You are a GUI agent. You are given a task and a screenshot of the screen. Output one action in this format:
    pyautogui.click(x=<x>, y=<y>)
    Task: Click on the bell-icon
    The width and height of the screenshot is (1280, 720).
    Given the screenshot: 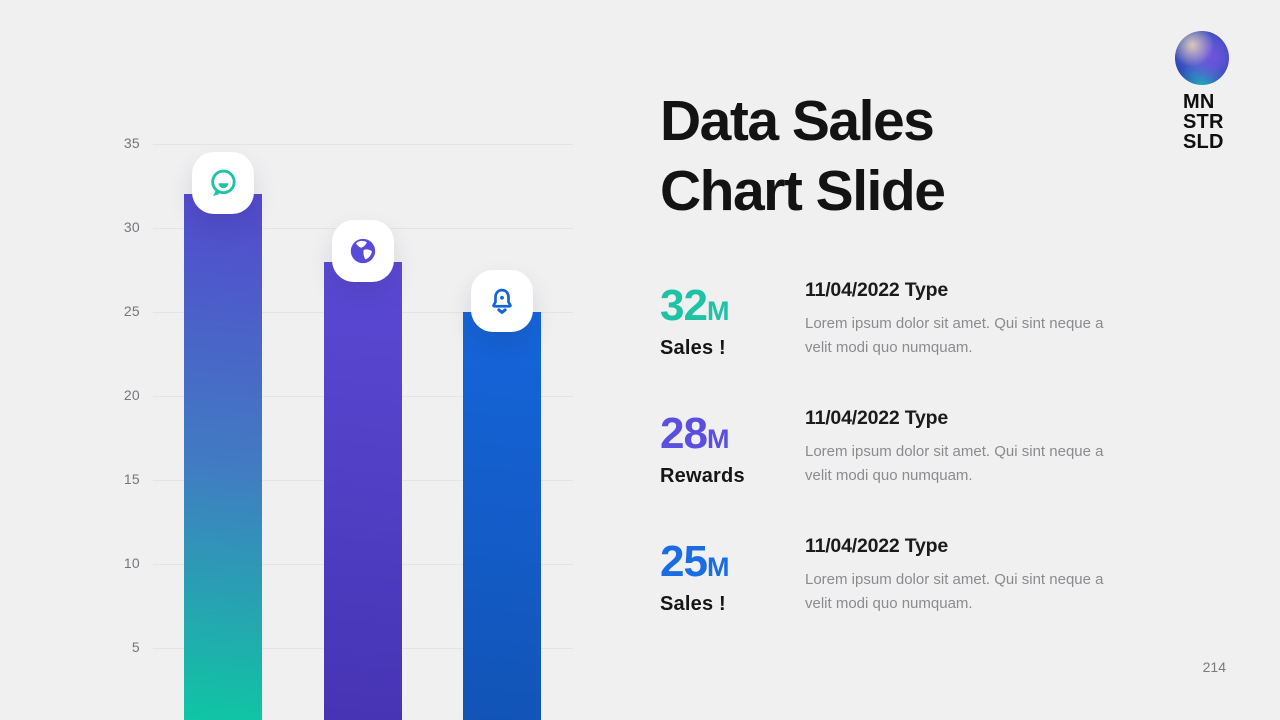 What is the action you would take?
    pyautogui.click(x=502, y=301)
    